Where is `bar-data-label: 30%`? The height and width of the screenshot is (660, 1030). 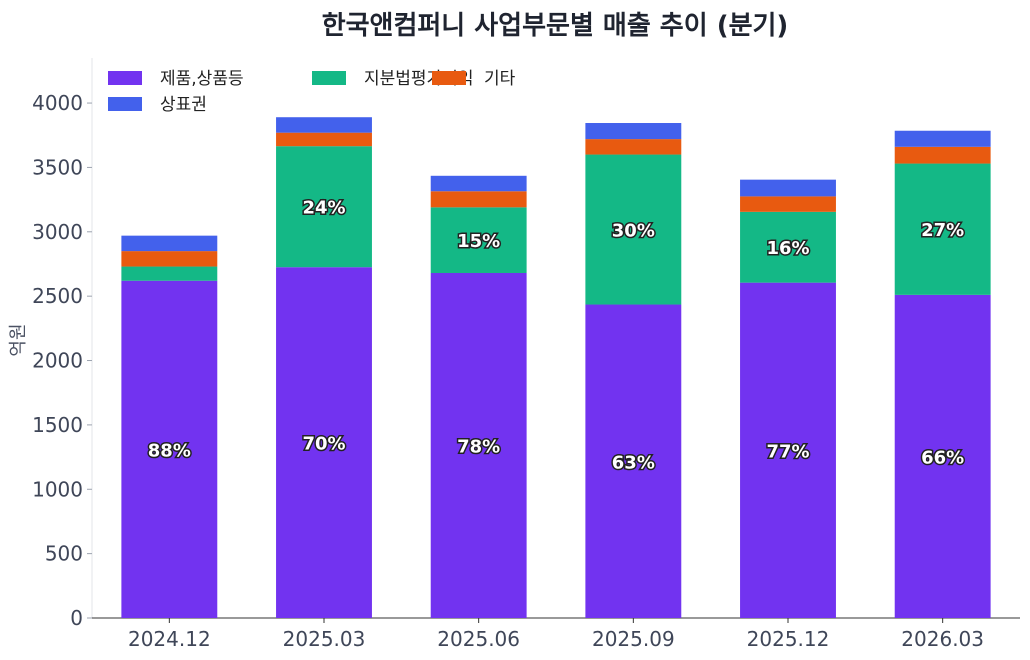
bar-data-label: 30% is located at coordinates (633, 231).